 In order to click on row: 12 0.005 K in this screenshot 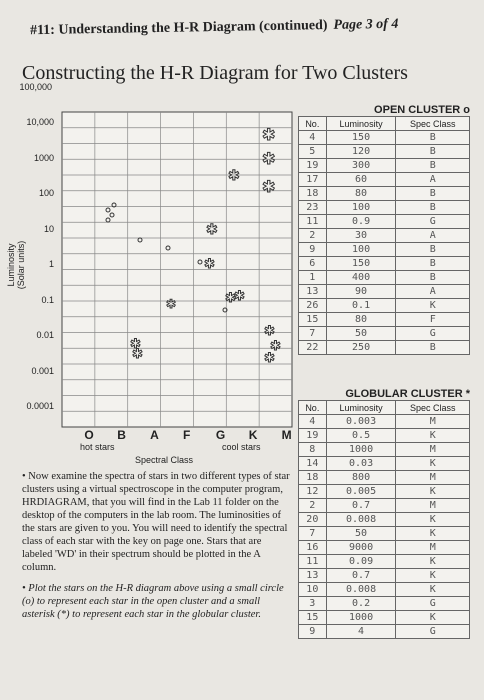, I will do `click(384, 491)`.